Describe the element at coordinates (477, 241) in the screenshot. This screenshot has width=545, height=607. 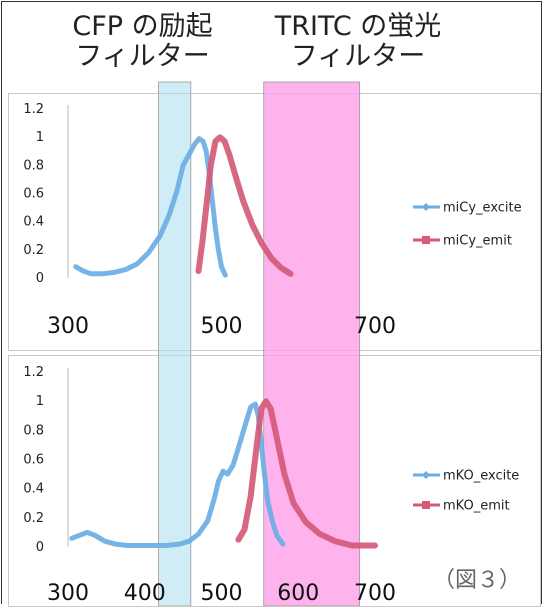
I see `legend-label: miCy_emit` at that location.